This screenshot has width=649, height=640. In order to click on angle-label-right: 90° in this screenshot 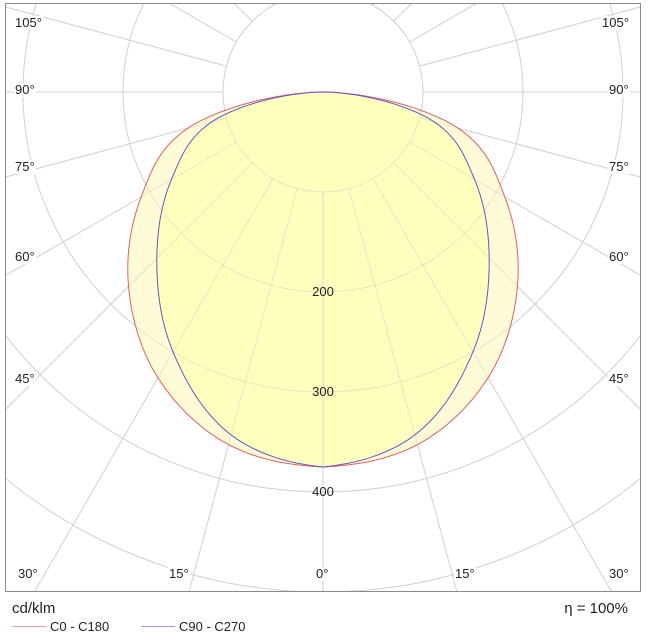, I will do `click(619, 89)`.